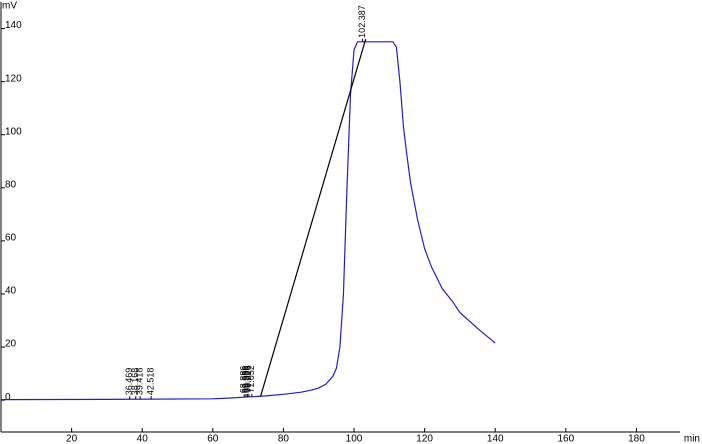  What do you see at coordinates (424, 439) in the screenshot?
I see `x-tick-label: 120` at bounding box center [424, 439].